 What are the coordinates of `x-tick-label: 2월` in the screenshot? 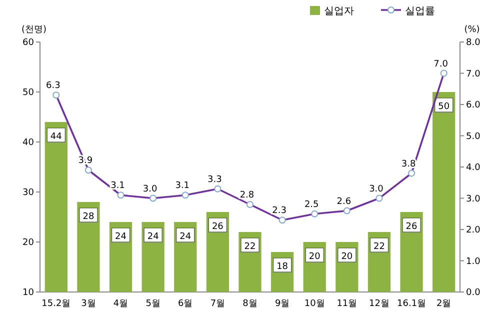 It's located at (444, 304).